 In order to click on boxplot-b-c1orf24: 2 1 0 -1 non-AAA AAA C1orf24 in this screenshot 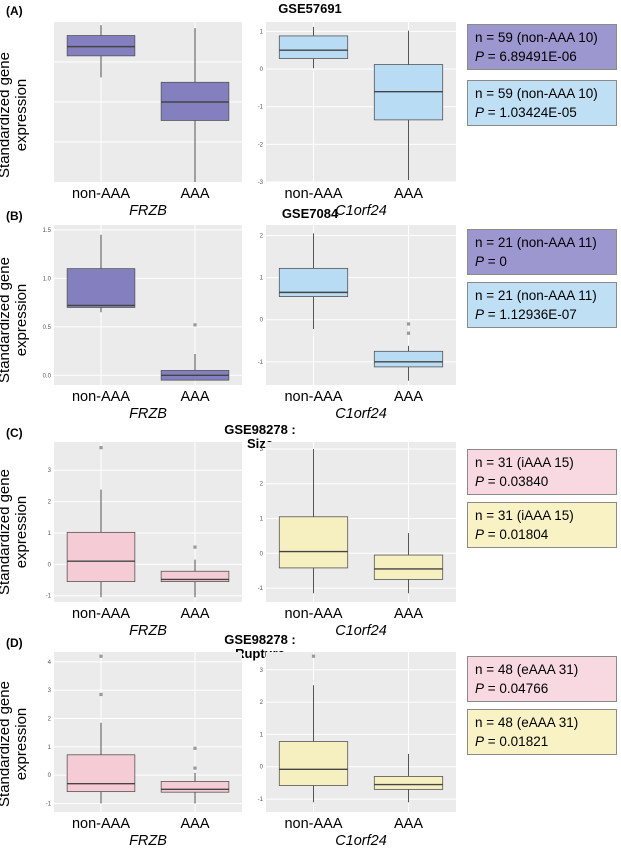, I will do `click(357, 323)`.